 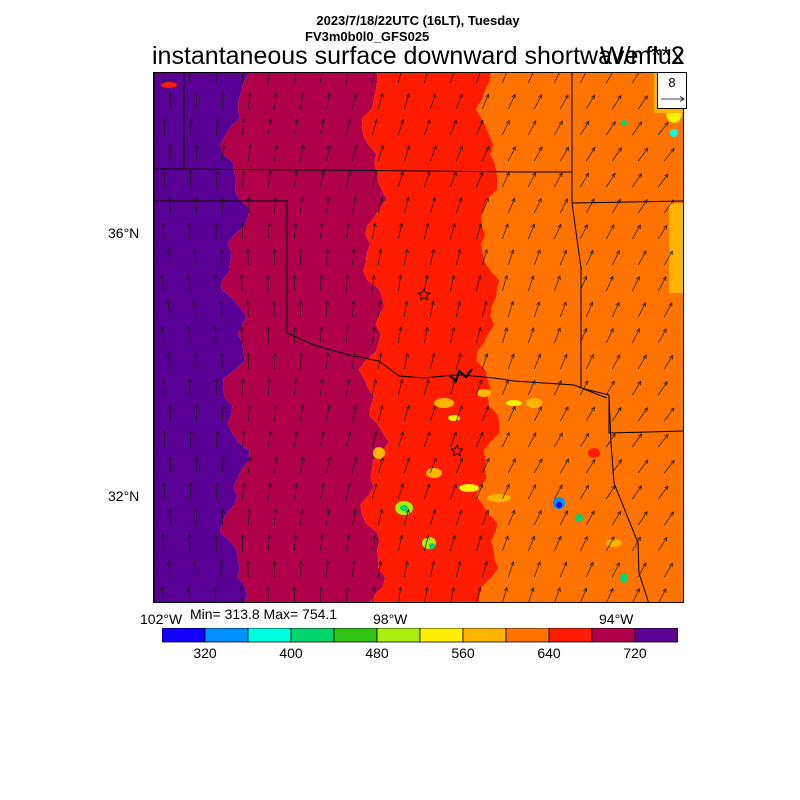 I want to click on city-markers, so click(x=440, y=372).